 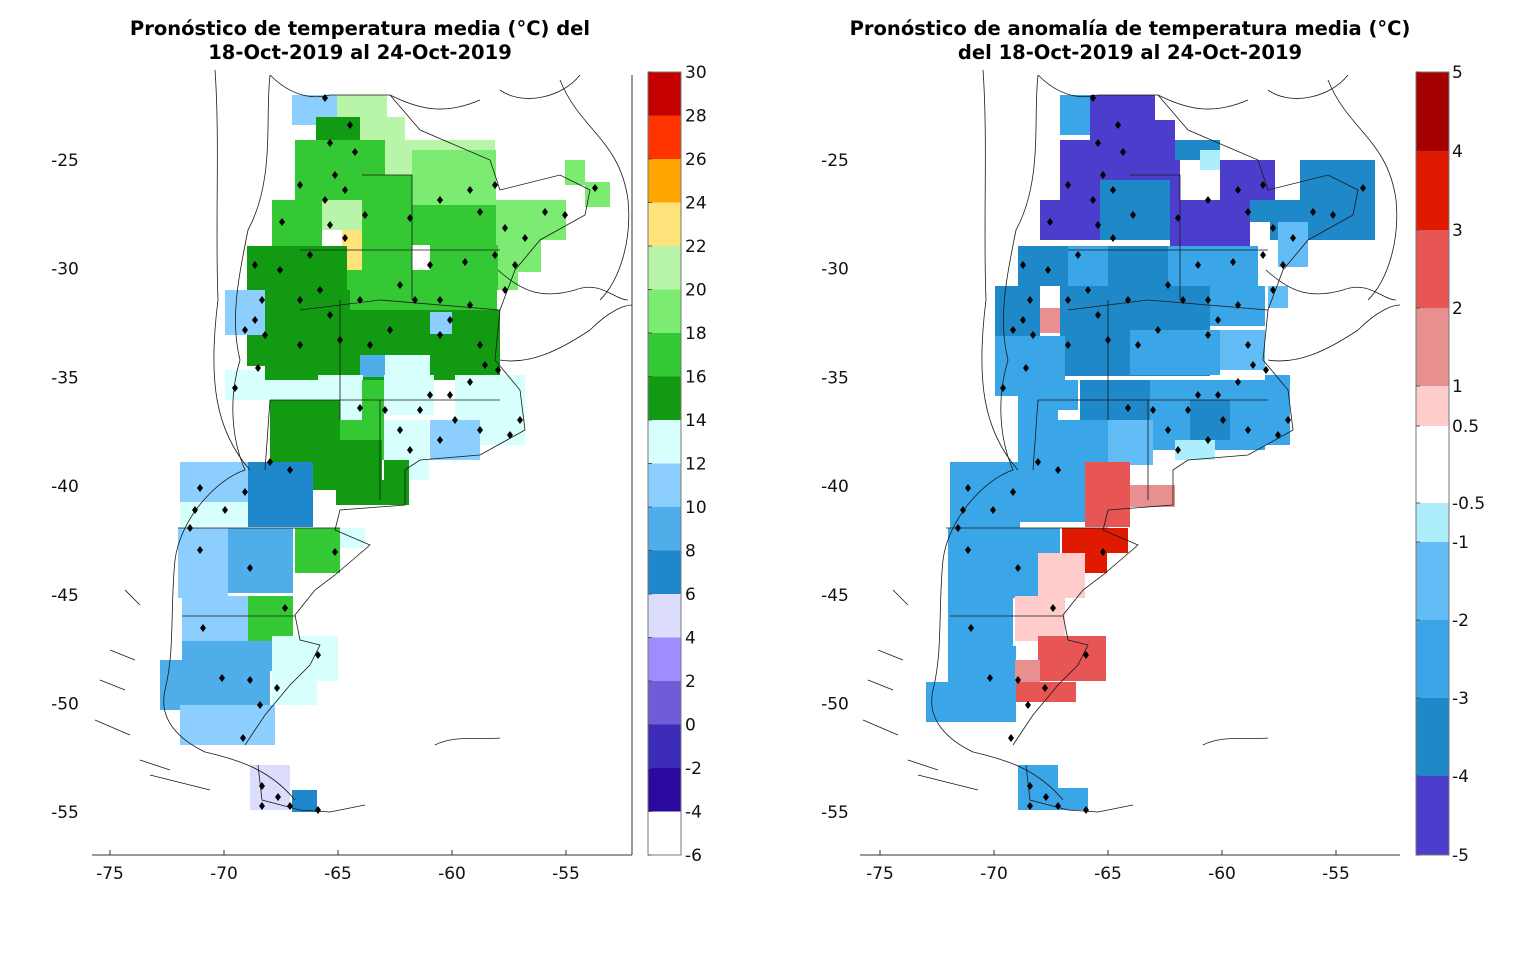 I want to click on left-x-tick-labels: -75 -70 -65 -60 -55, so click(x=338, y=867).